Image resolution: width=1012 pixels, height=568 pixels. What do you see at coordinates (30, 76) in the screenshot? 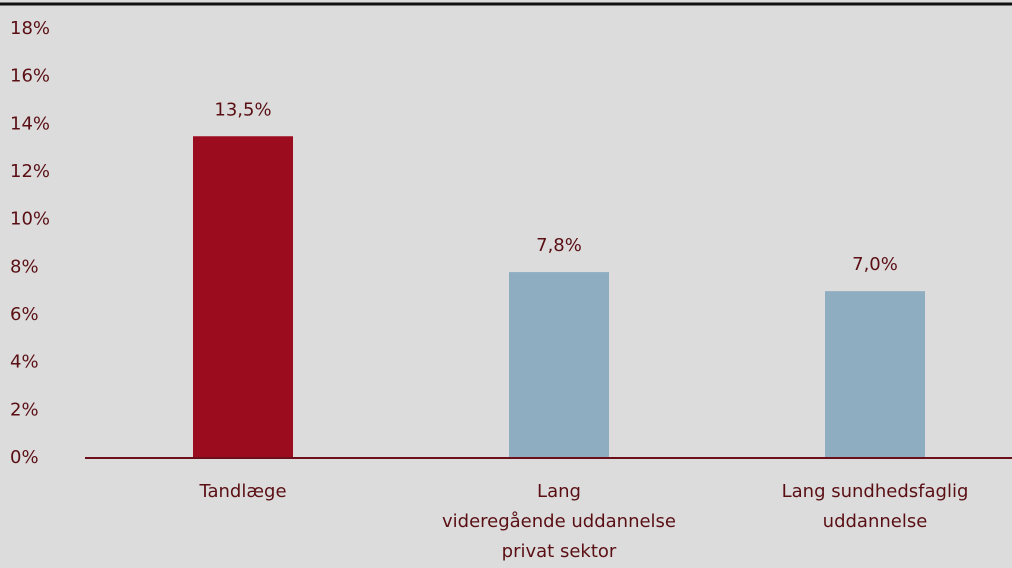
I see `y-tick-label: 16%` at bounding box center [30, 76].